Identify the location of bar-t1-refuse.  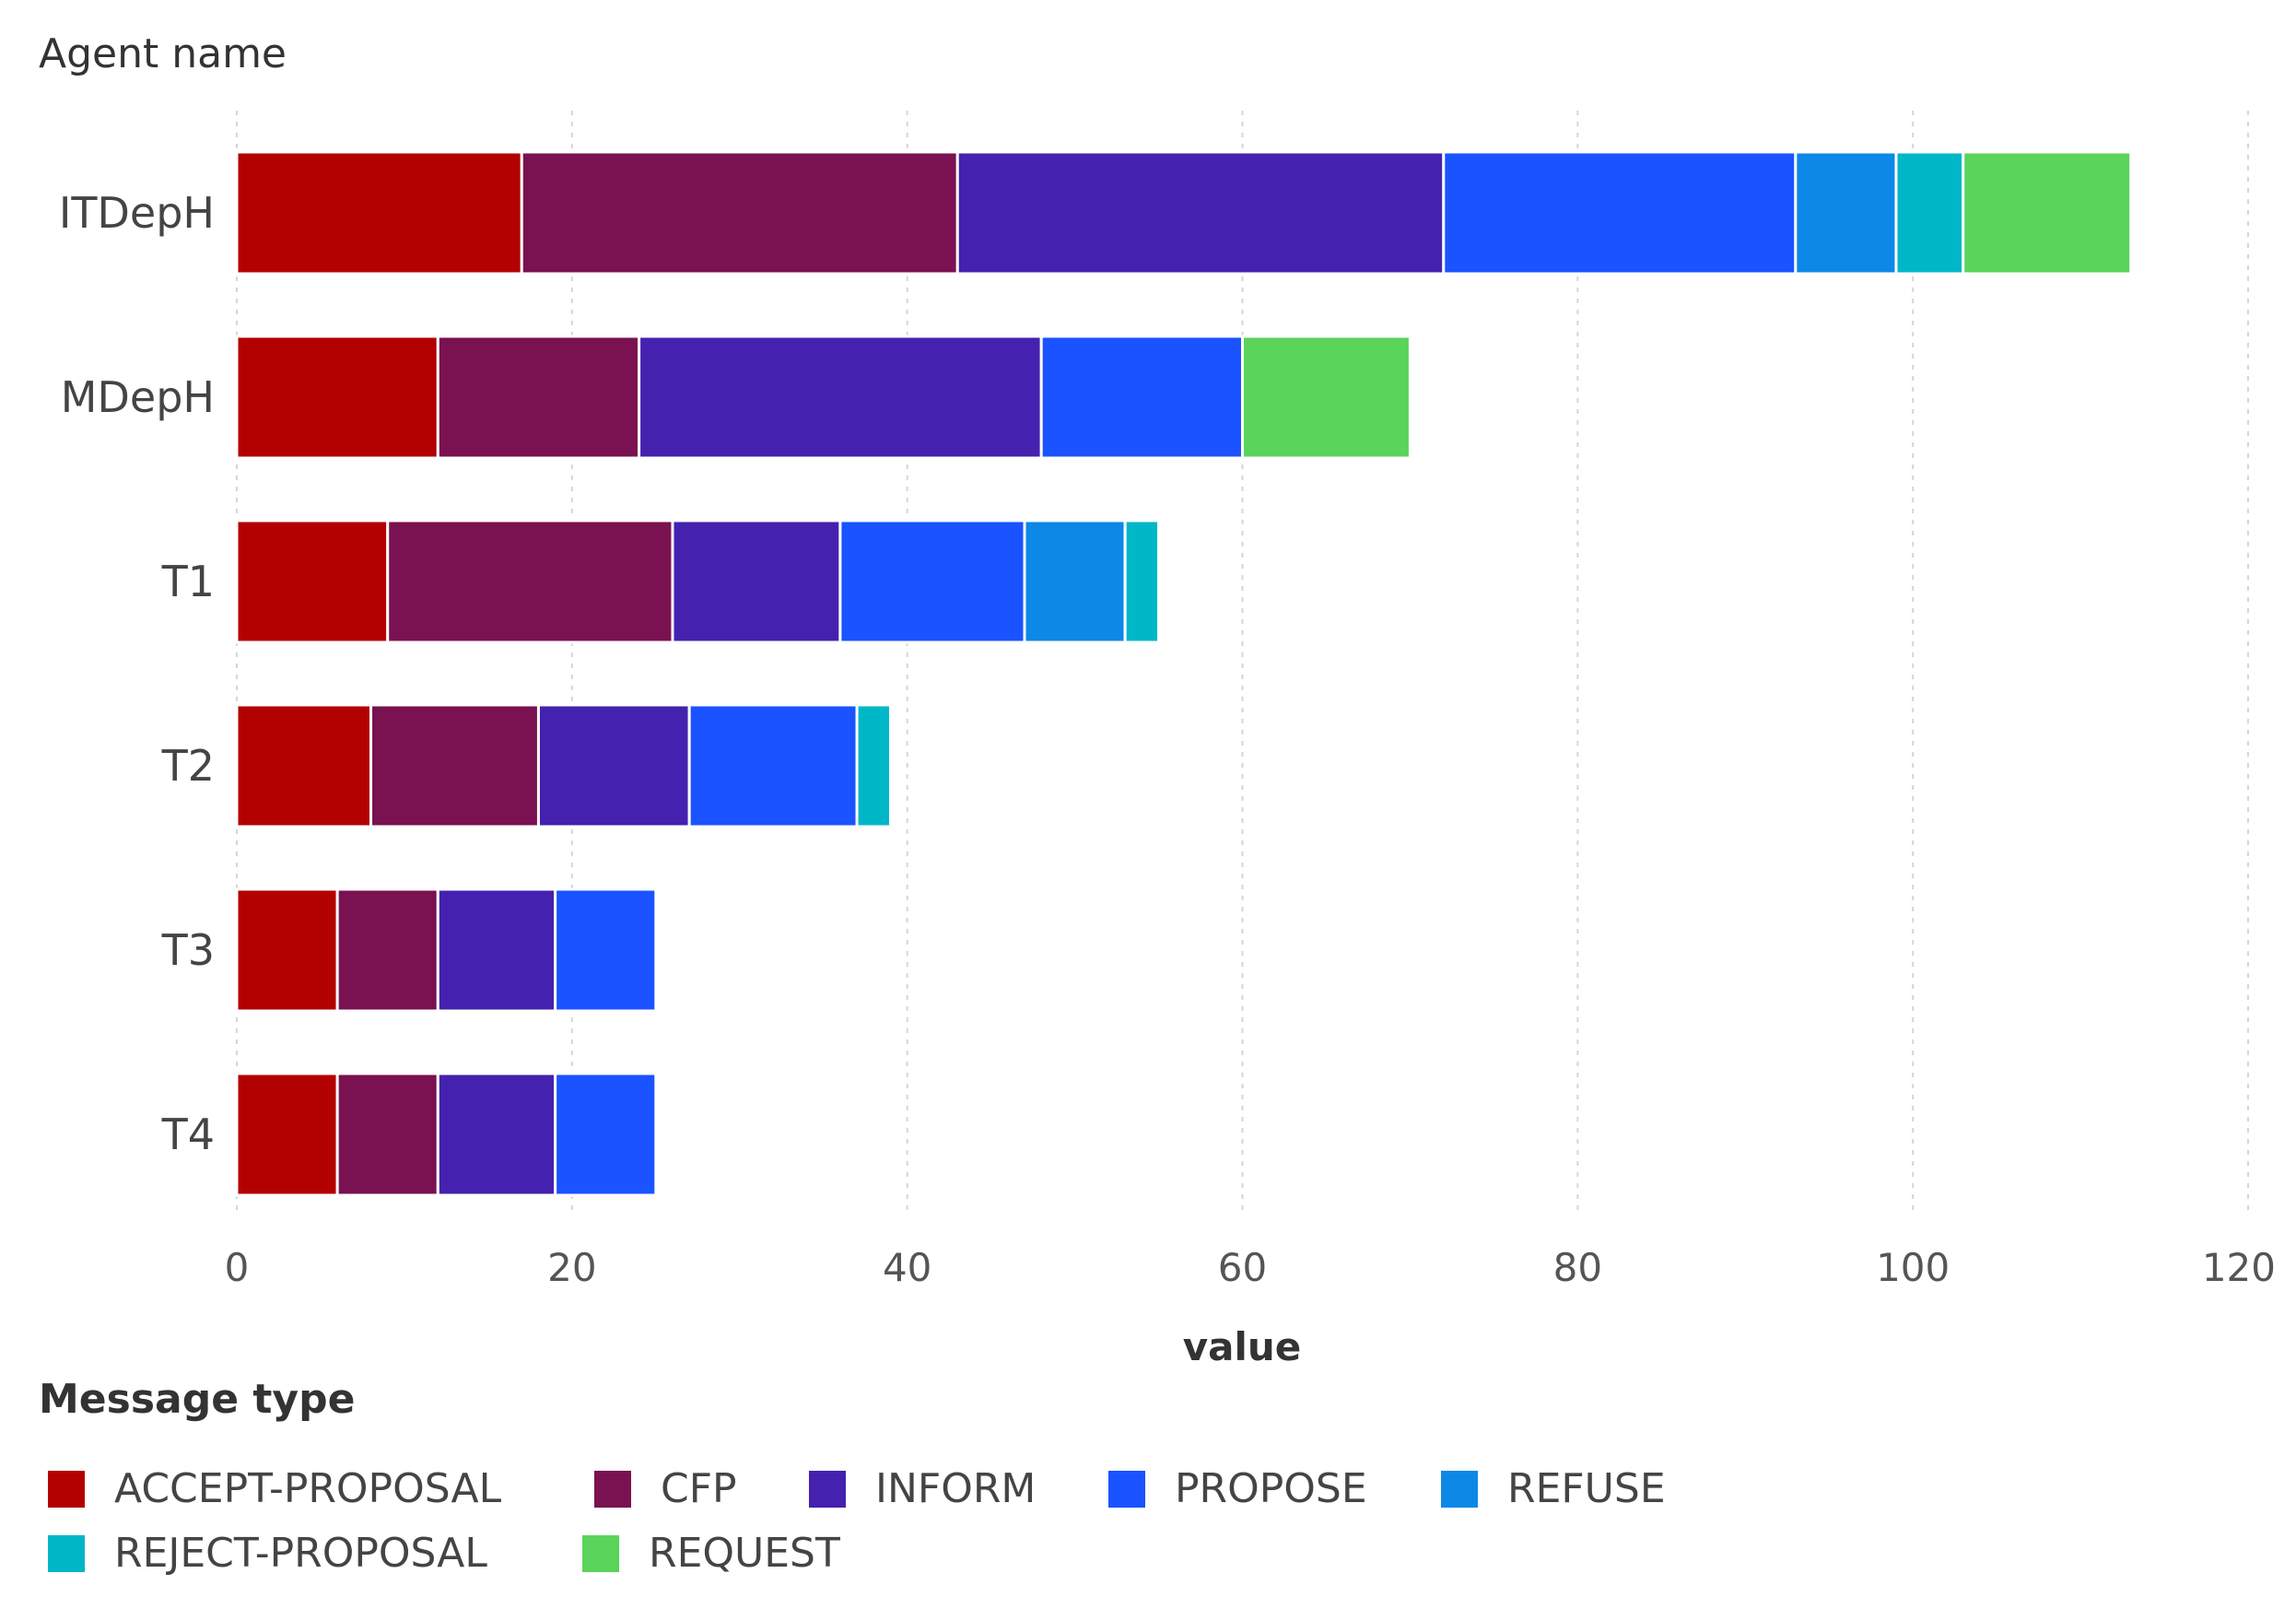
(1075, 581).